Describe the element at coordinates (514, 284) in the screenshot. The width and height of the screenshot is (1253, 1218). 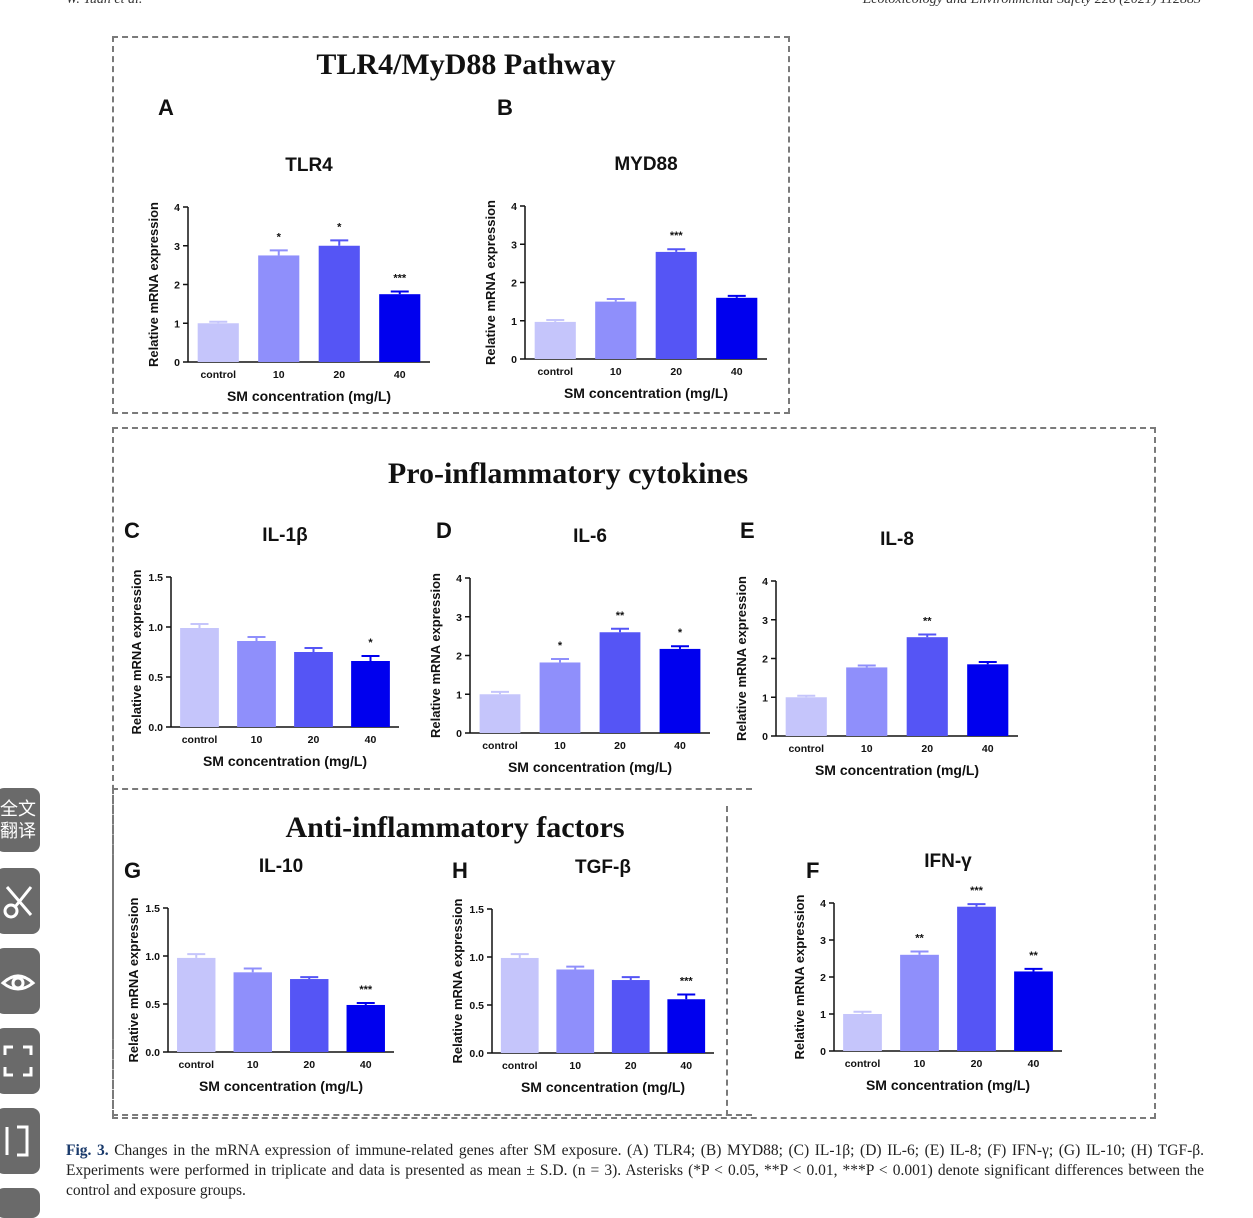
I see `y-tick-label-b: 2` at that location.